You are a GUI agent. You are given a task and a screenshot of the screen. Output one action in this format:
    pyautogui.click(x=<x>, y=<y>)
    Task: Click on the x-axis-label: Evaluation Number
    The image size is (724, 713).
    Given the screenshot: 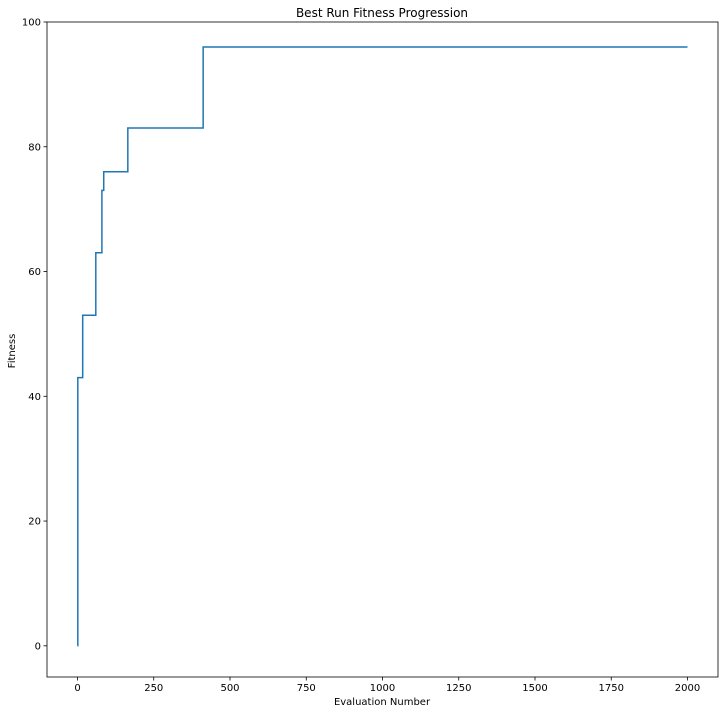 What is the action you would take?
    pyautogui.click(x=382, y=702)
    